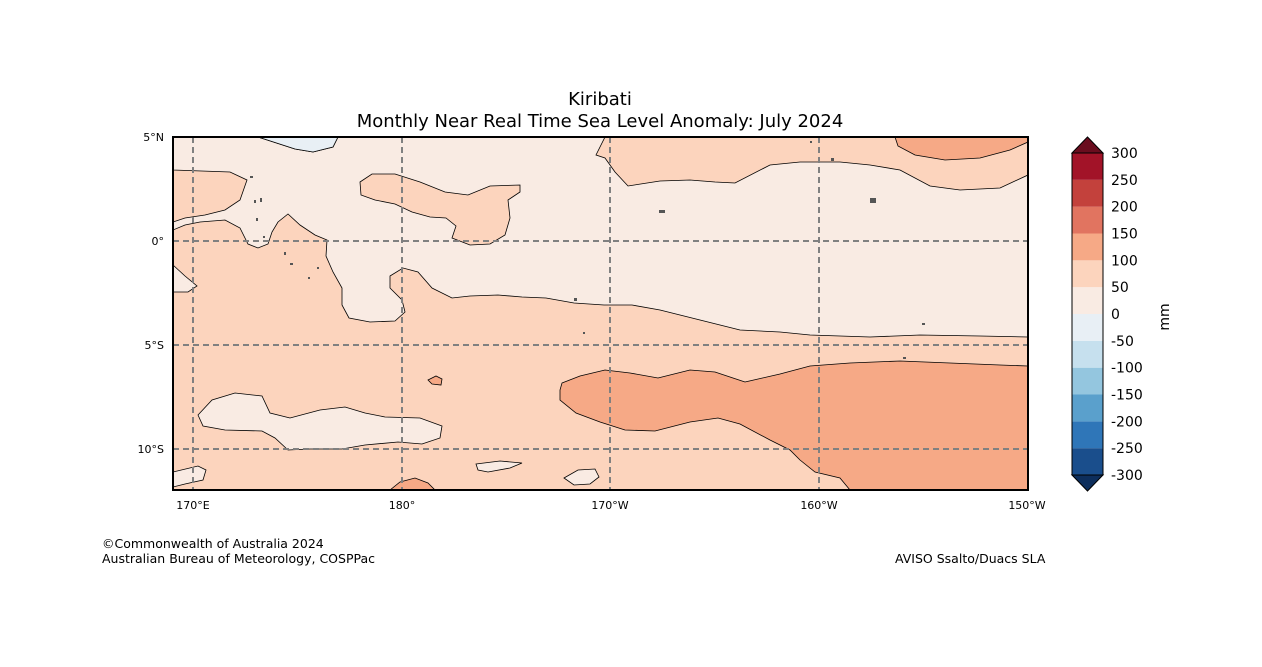  Describe the element at coordinates (1124, 154) in the screenshot. I see `colorbar-tick-label: 300` at that location.